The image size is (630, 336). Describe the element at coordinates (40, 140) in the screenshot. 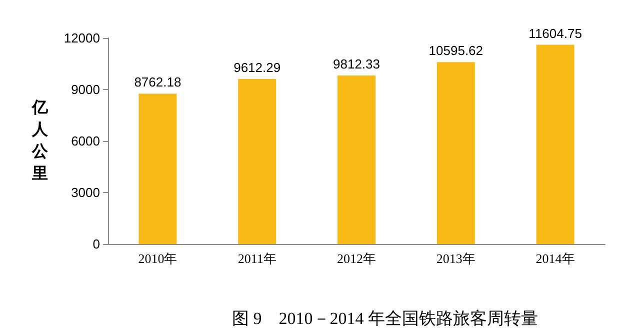

I see `y-axis-title: 亿人公里` at that location.